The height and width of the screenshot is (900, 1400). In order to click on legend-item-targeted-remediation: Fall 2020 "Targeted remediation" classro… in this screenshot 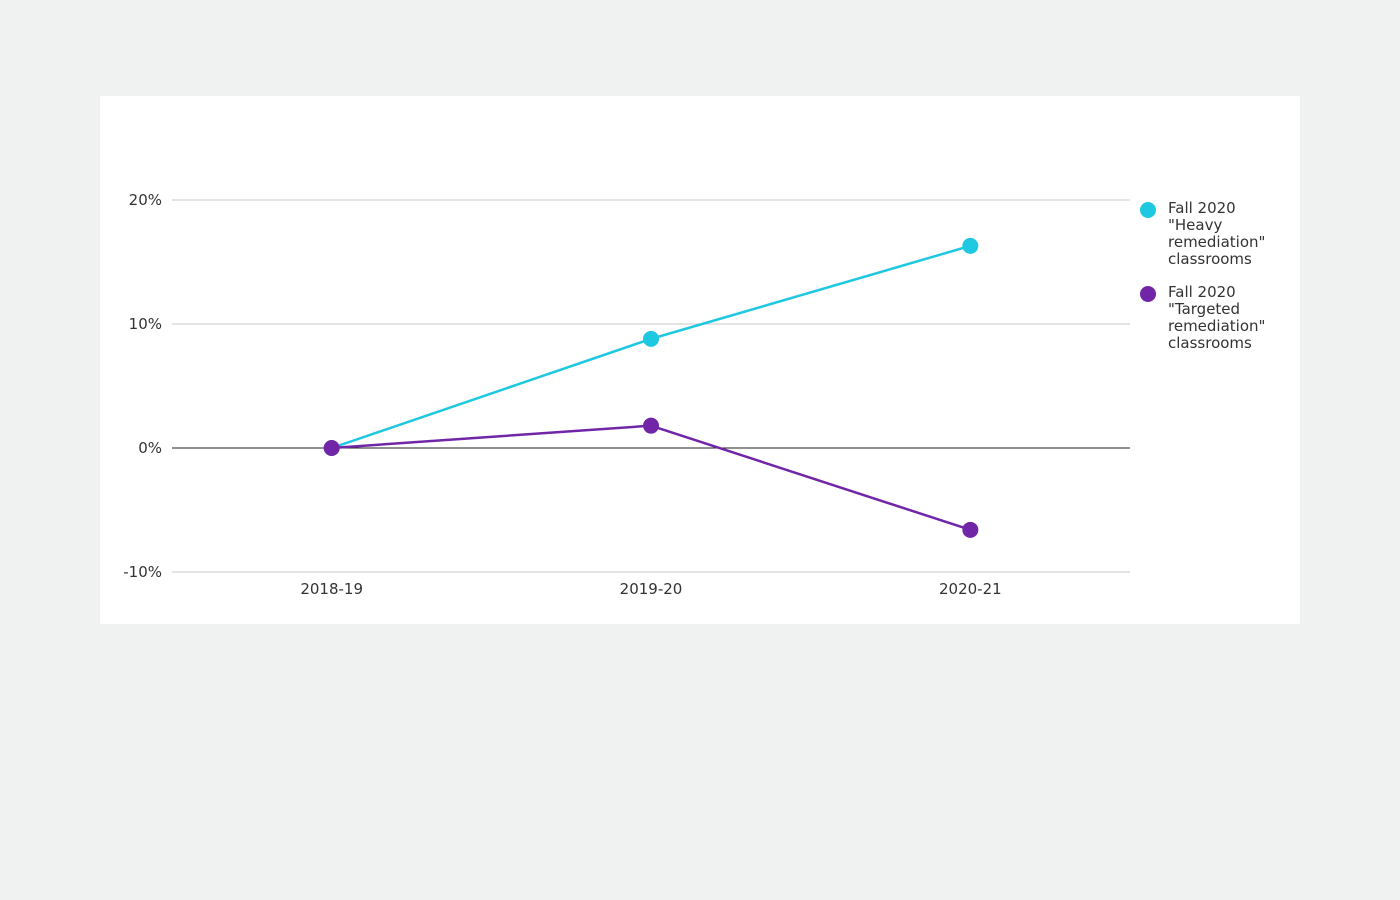, I will do `click(1215, 318)`.